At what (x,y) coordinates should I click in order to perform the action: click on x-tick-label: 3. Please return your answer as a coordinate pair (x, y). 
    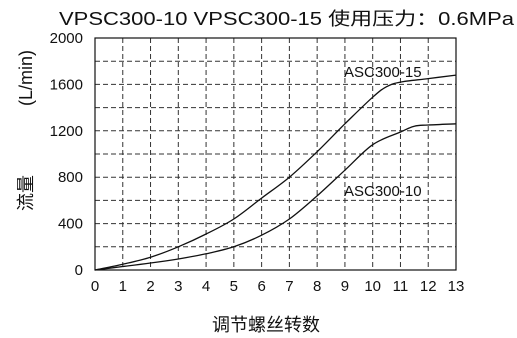
    Looking at the image, I should click on (178, 286).